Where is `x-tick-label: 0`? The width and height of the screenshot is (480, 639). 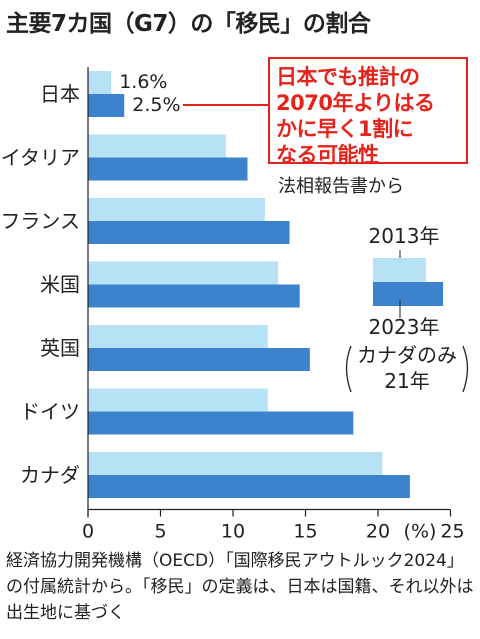
x-tick-label: 0 is located at coordinates (88, 532).